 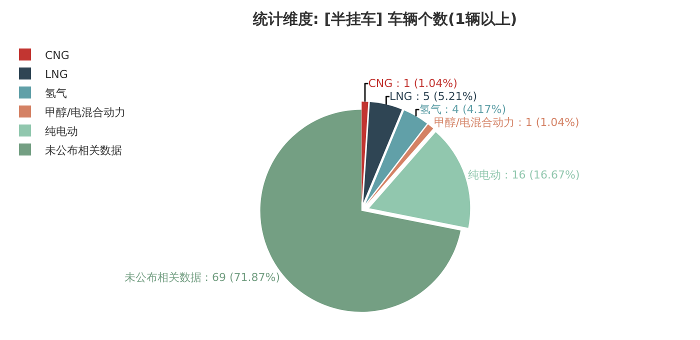 I want to click on legend-label: 纯电动, so click(x=61, y=131).